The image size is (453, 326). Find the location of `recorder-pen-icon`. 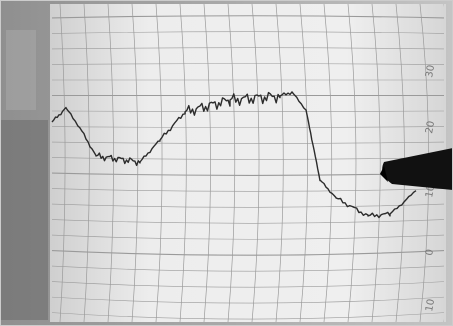

recorder-pen-icon is located at coordinates (416, 169).